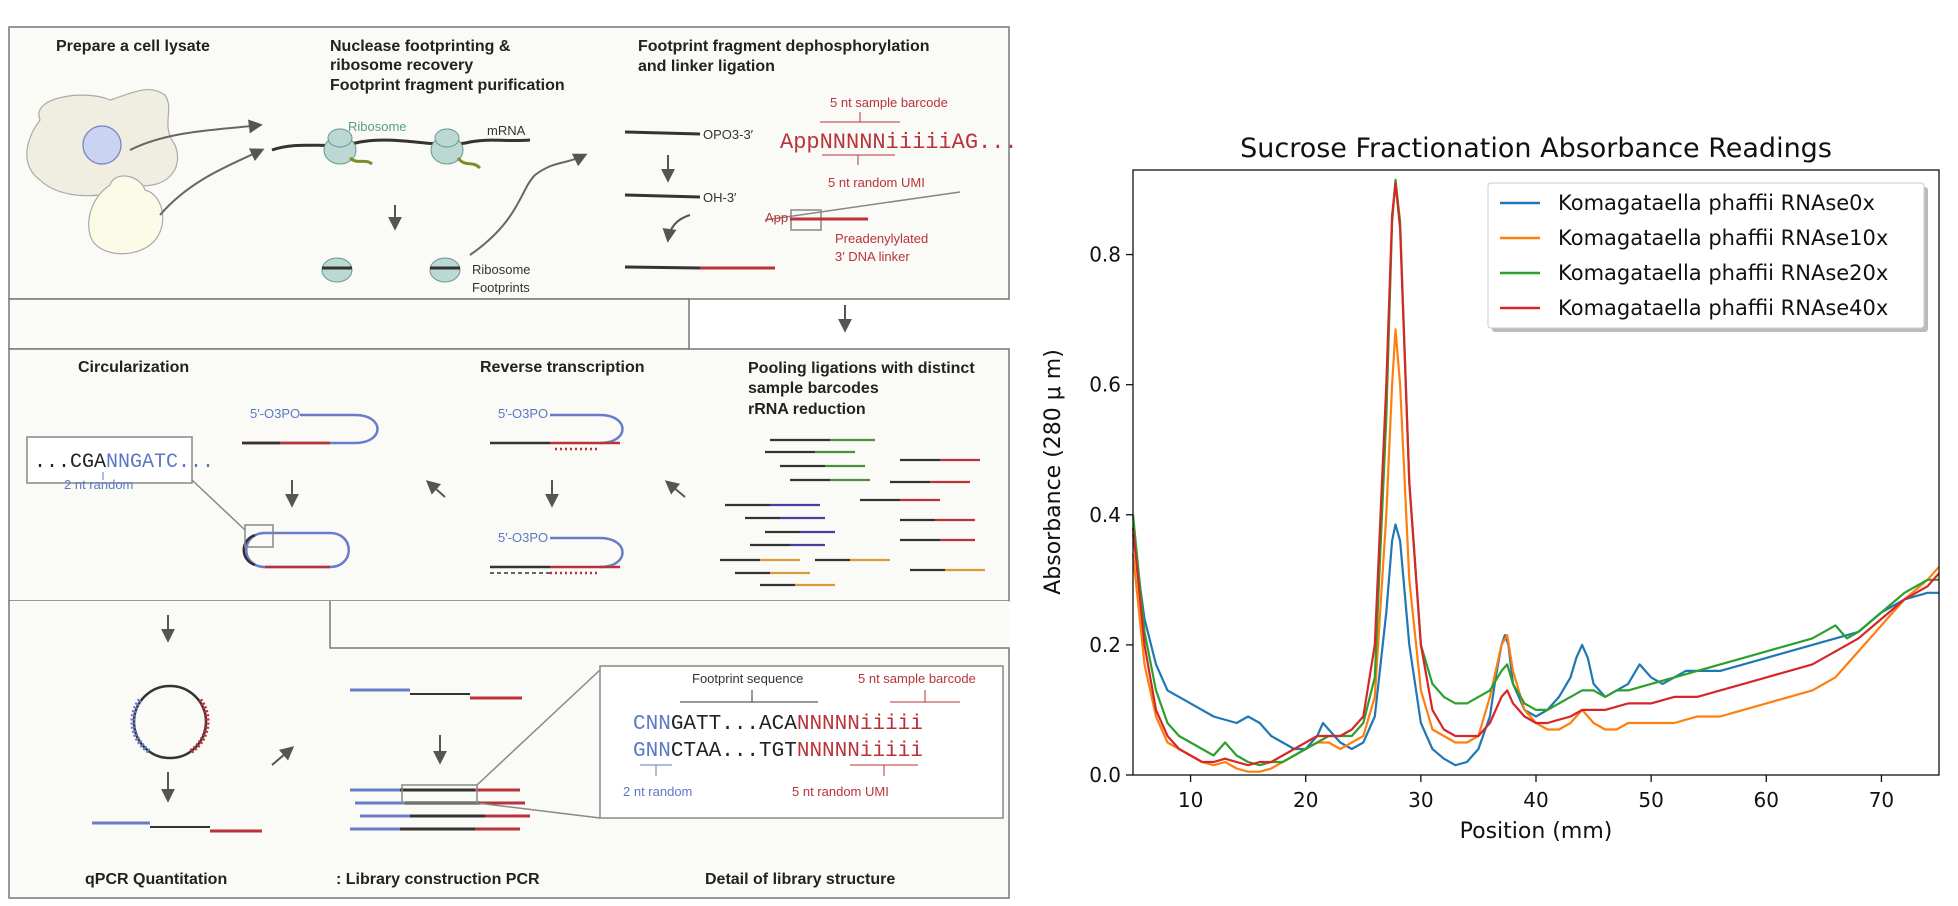  I want to click on y-axis-label: Absorbance (280 μ m), so click(1053, 472).